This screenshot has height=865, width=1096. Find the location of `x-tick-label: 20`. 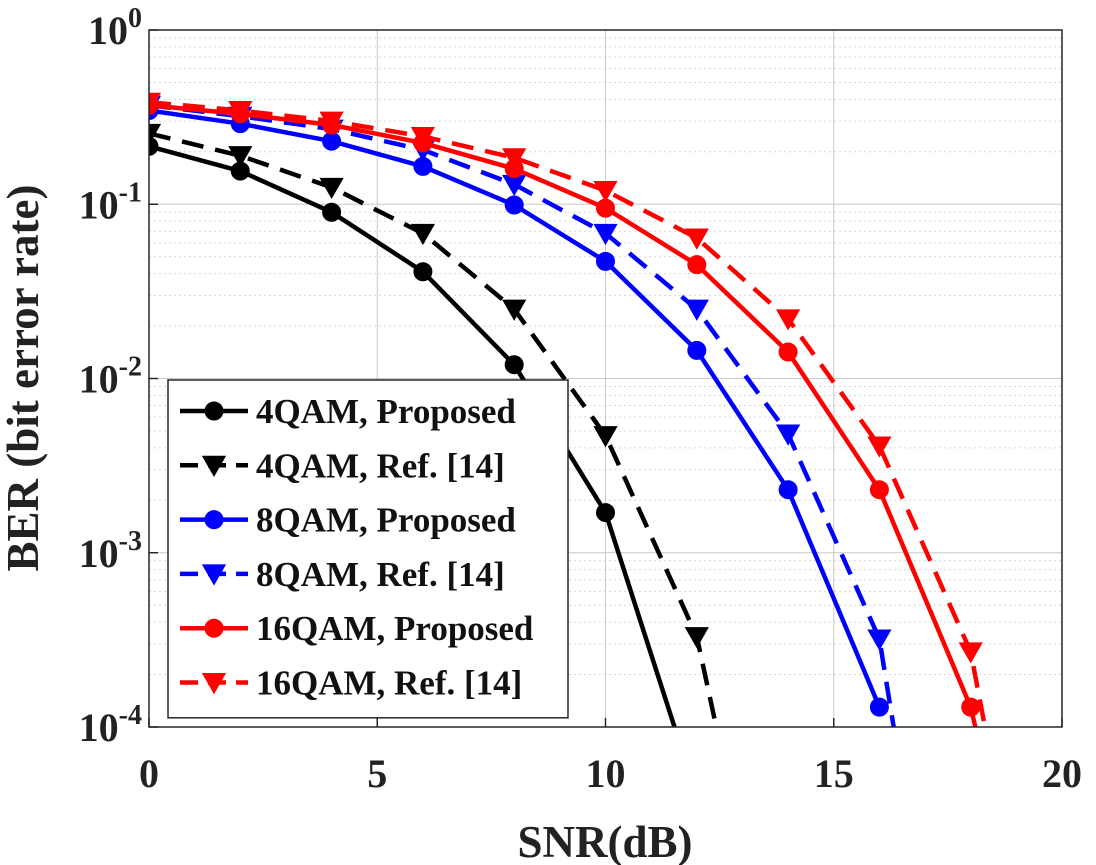

x-tick-label: 20 is located at coordinates (1062, 773).